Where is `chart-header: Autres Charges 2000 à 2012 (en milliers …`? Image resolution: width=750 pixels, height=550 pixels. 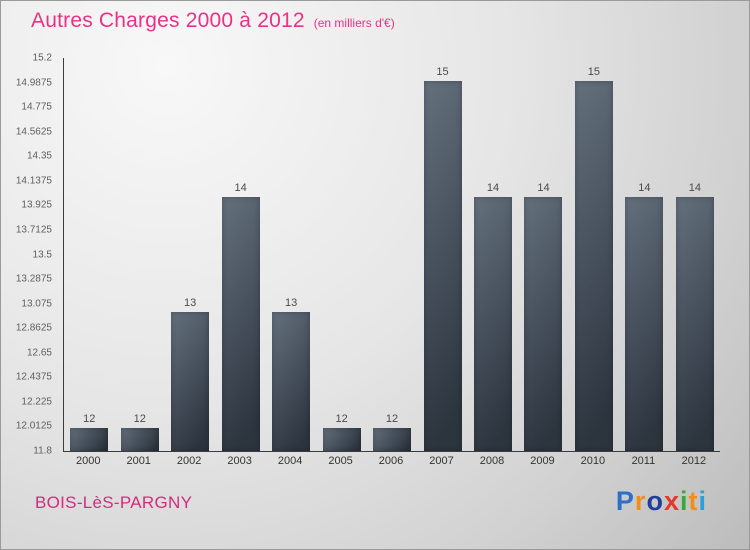 chart-header: Autres Charges 2000 à 2012 (en milliers … is located at coordinates (213, 21).